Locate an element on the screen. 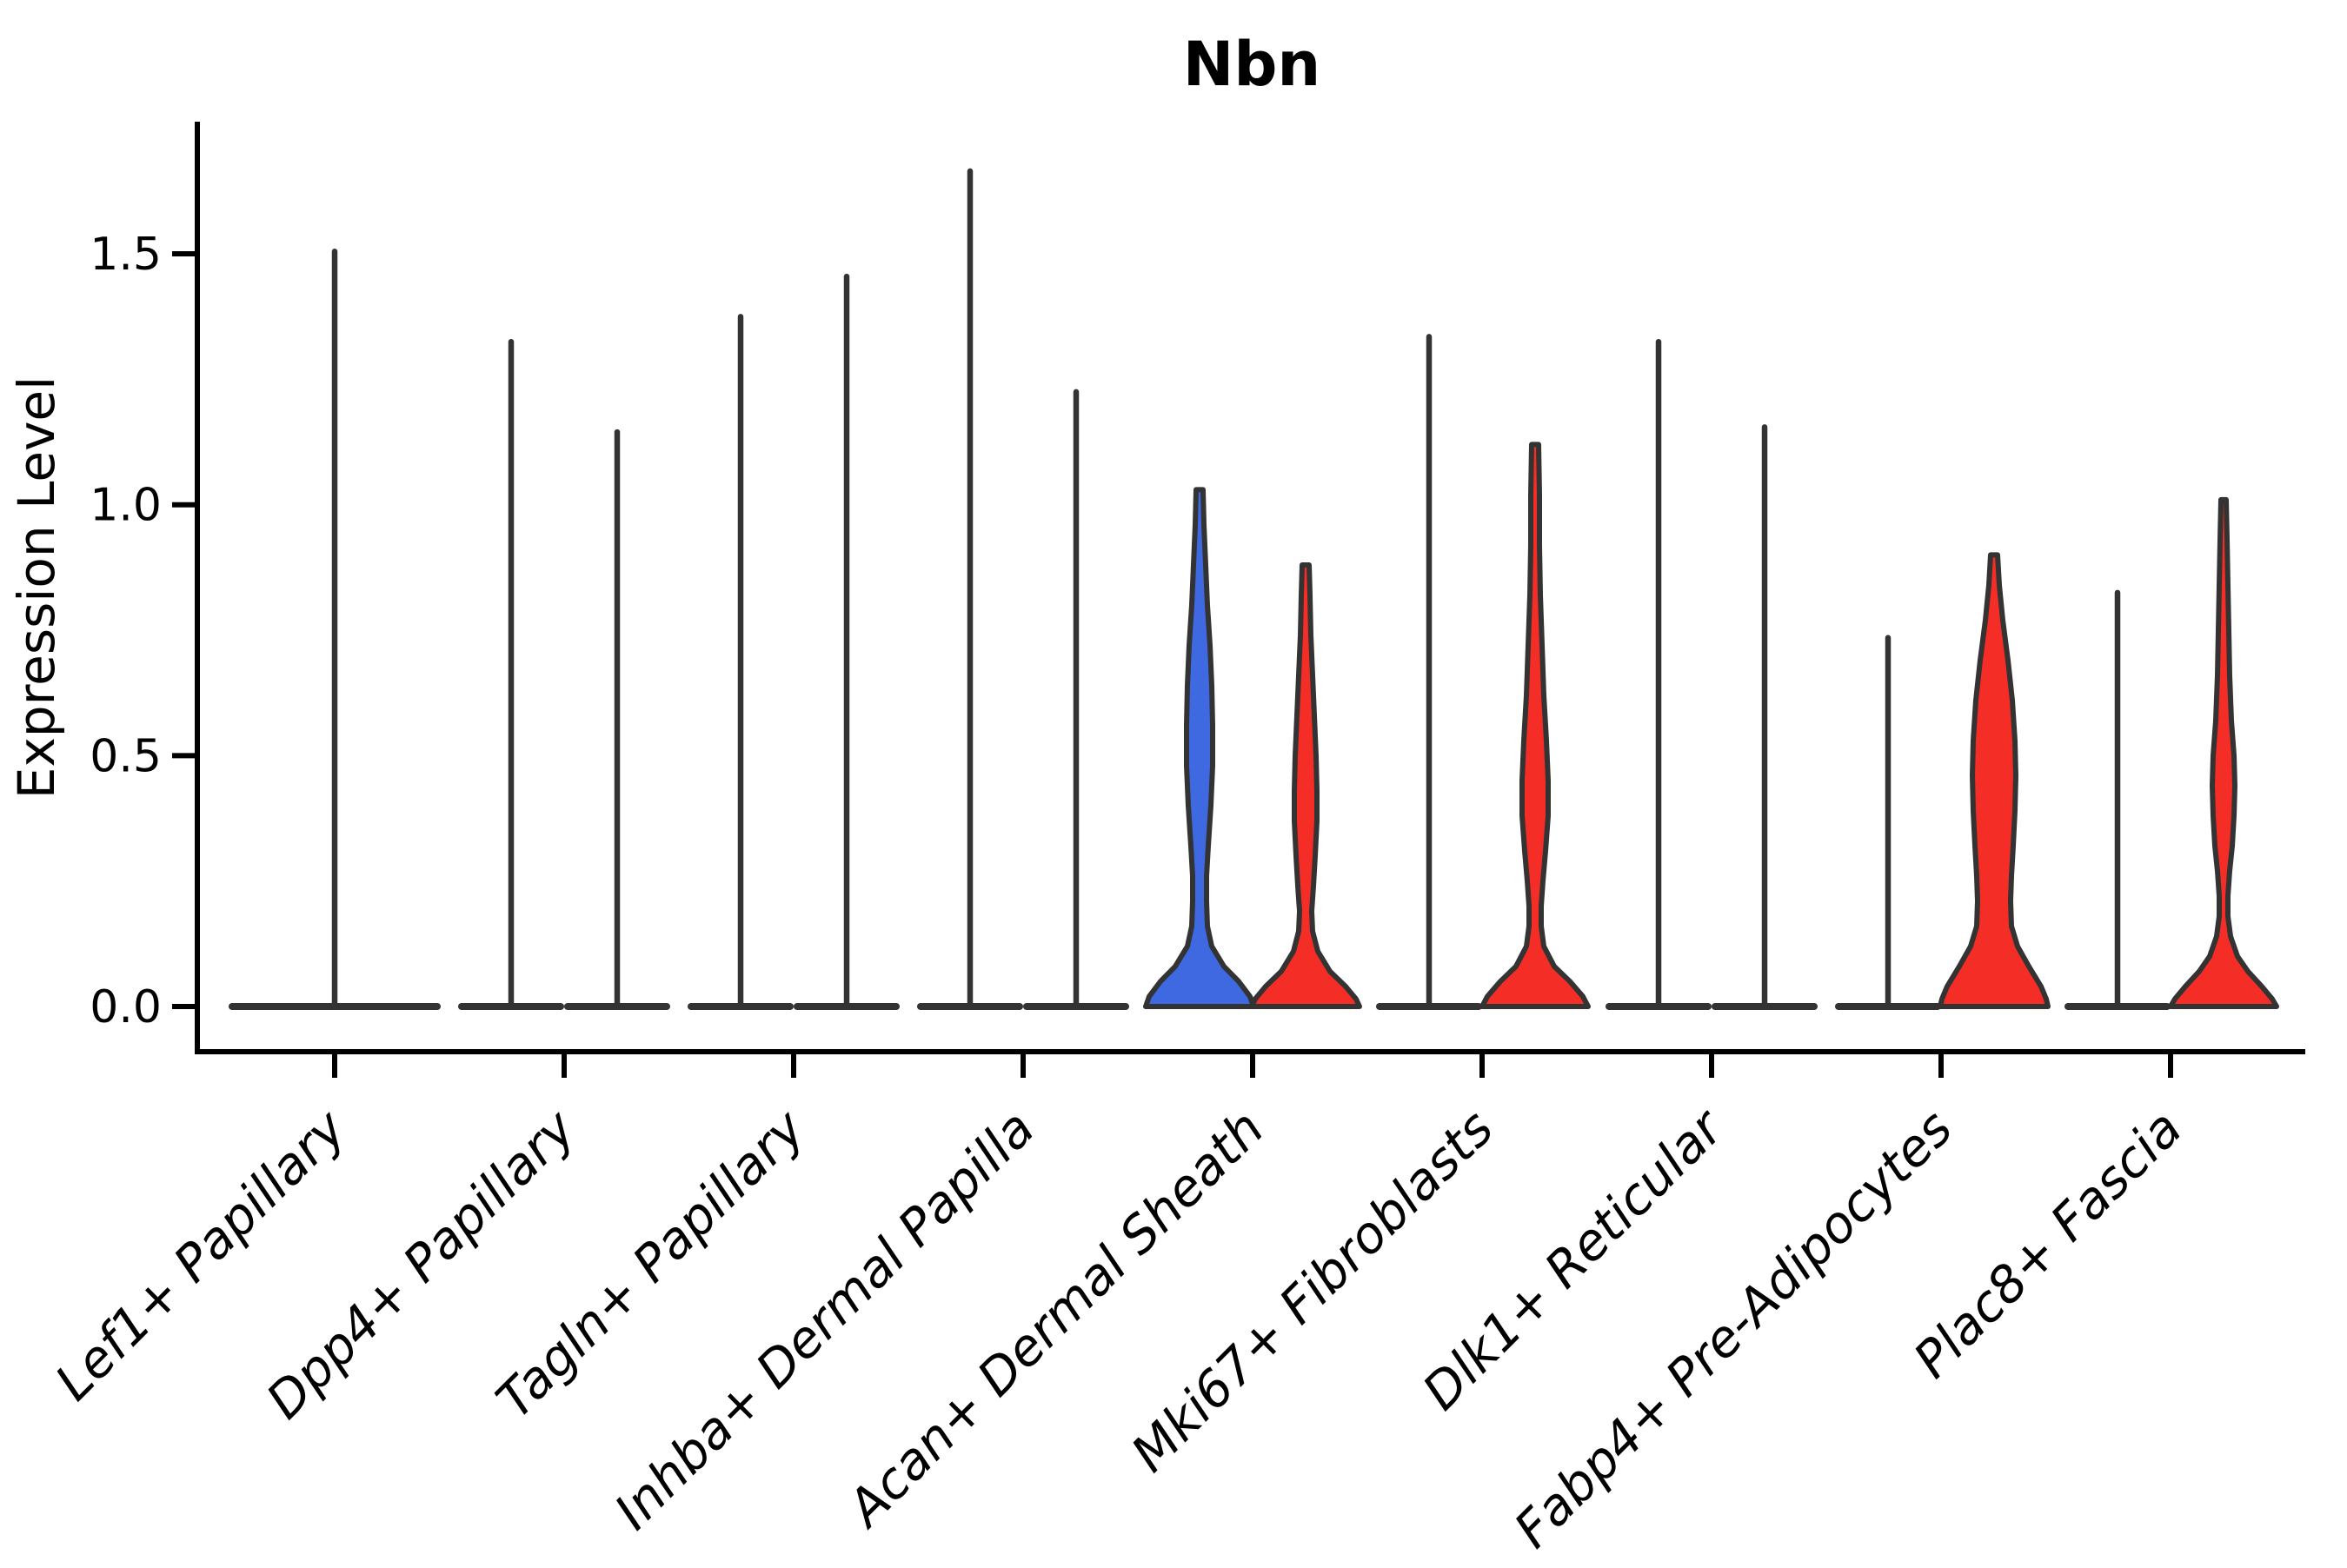 This screenshot has height=1568, width=2347. violin-blue is located at coordinates (1200, 748).